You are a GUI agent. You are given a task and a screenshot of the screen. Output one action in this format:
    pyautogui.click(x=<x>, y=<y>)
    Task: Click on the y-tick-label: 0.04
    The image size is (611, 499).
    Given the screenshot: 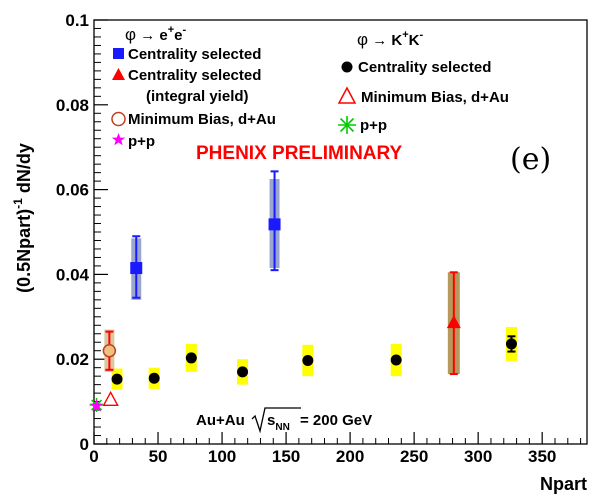 What is the action you would take?
    pyautogui.click(x=73, y=274)
    